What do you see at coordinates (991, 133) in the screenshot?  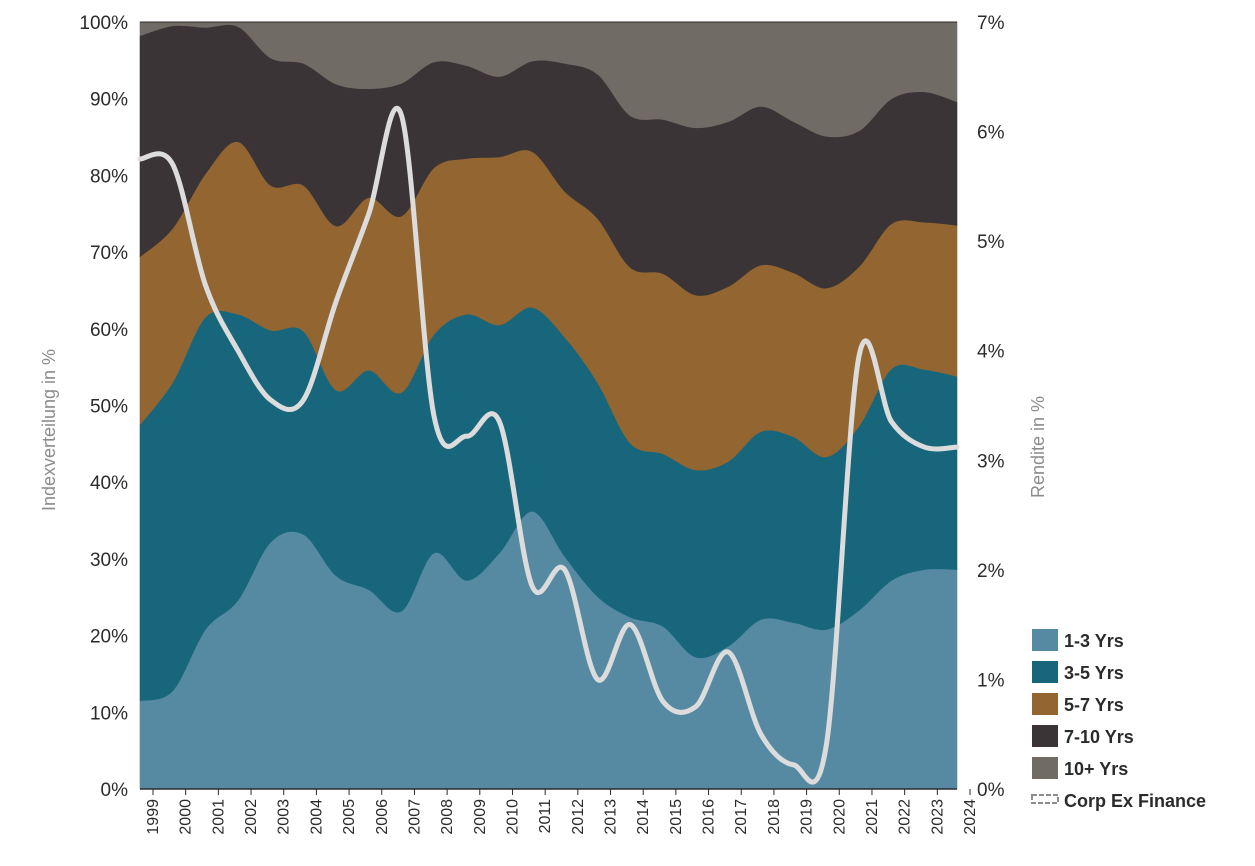 I see `right-tick-label: 6%` at bounding box center [991, 133].